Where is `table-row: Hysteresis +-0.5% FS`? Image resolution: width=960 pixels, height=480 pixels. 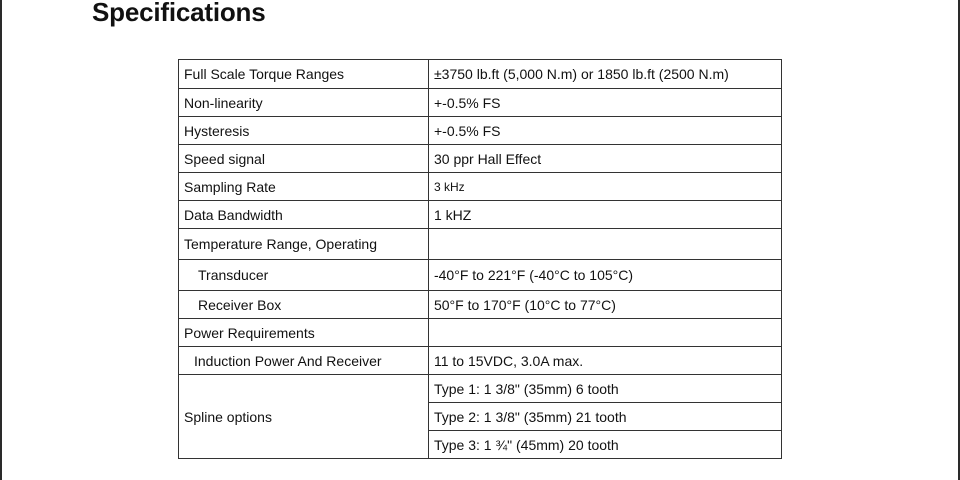
table-row: Hysteresis +-0.5% FS is located at coordinates (480, 130).